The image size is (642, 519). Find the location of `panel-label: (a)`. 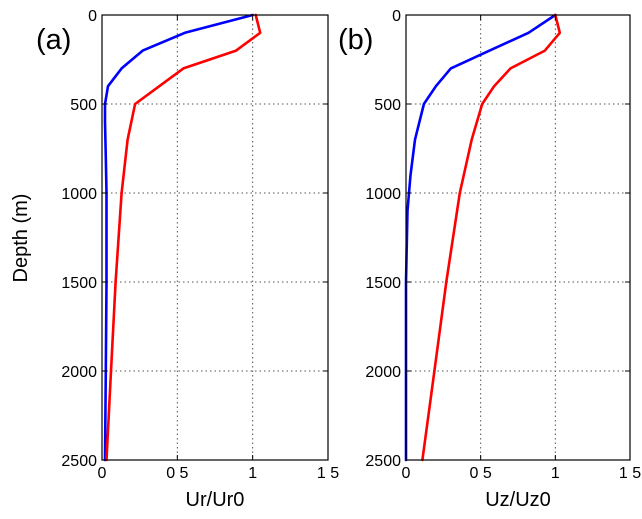

panel-label: (a) is located at coordinates (53, 40).